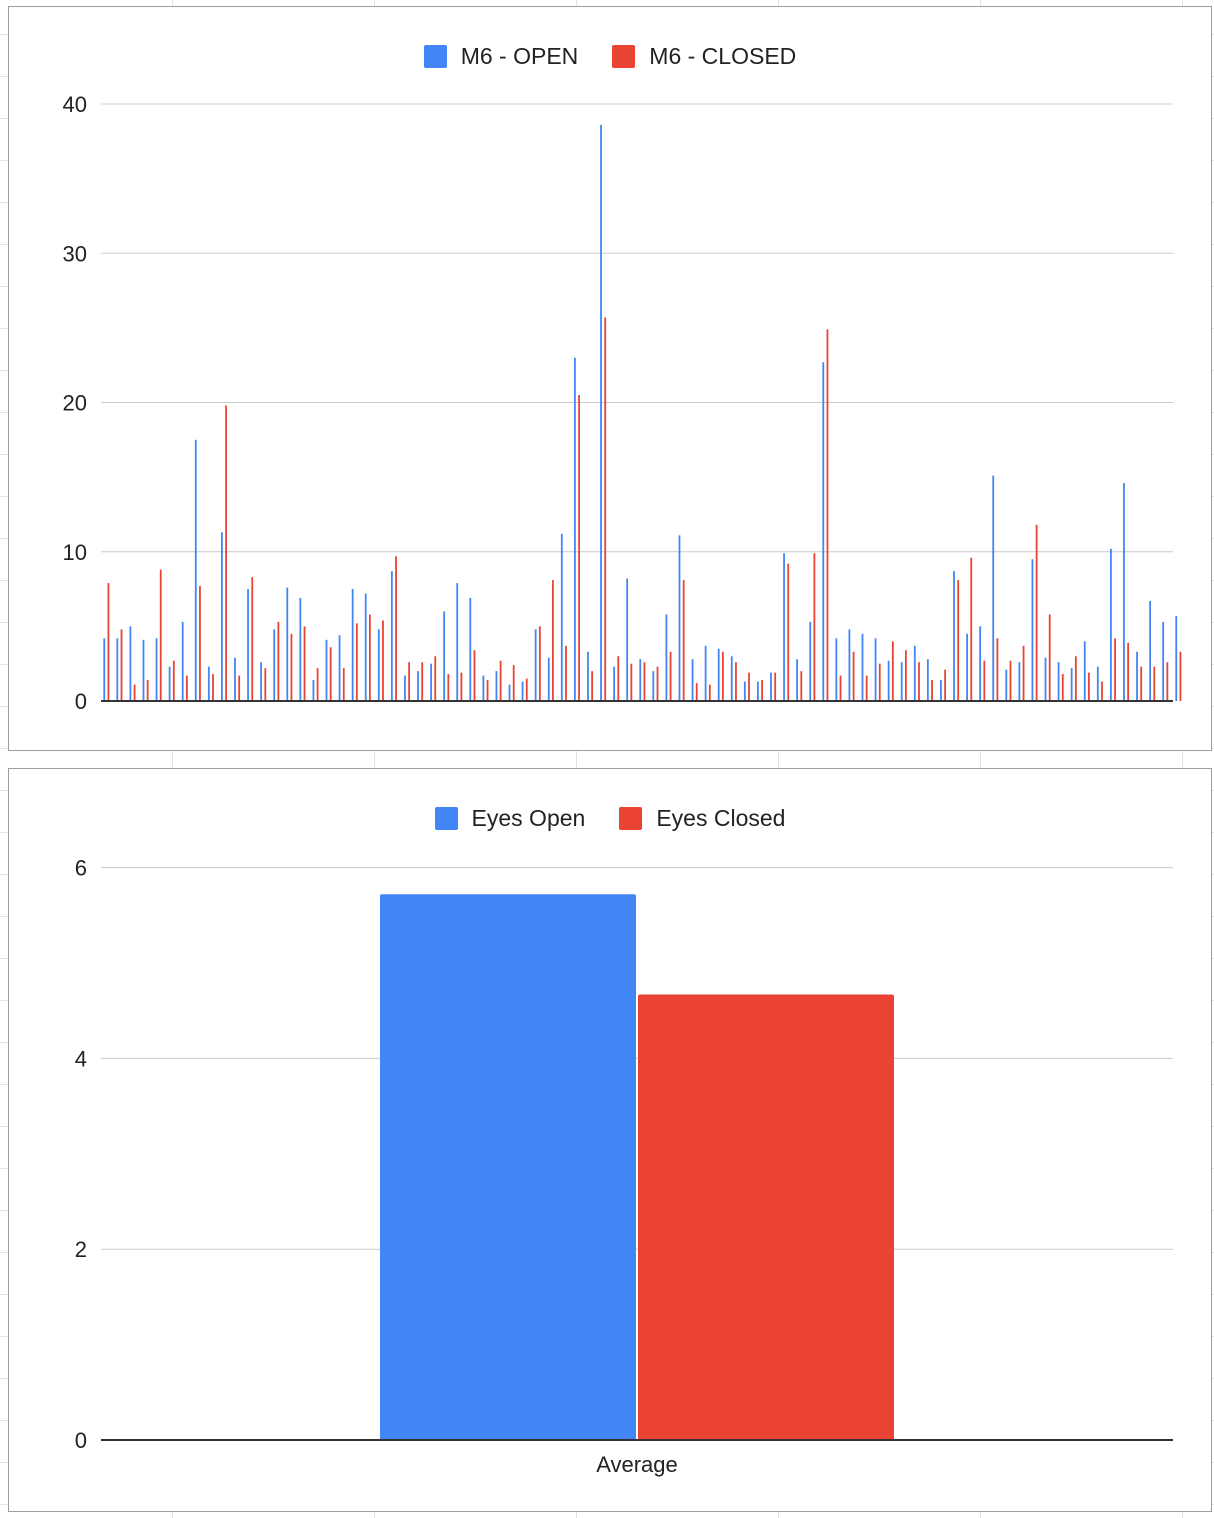 This screenshot has width=1214, height=1518. Describe the element at coordinates (508, 1167) in the screenshot. I see `bar-eyes-open` at that location.